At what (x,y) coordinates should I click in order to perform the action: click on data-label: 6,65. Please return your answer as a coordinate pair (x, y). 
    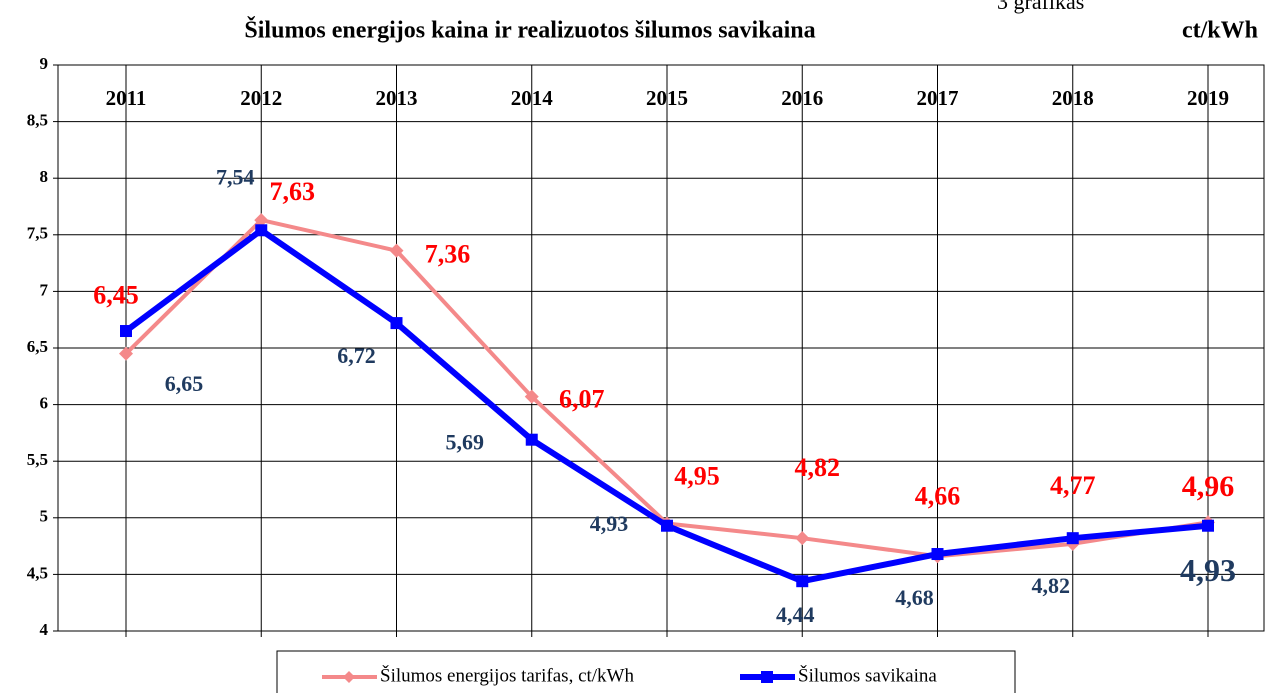
    Looking at the image, I should click on (184, 383).